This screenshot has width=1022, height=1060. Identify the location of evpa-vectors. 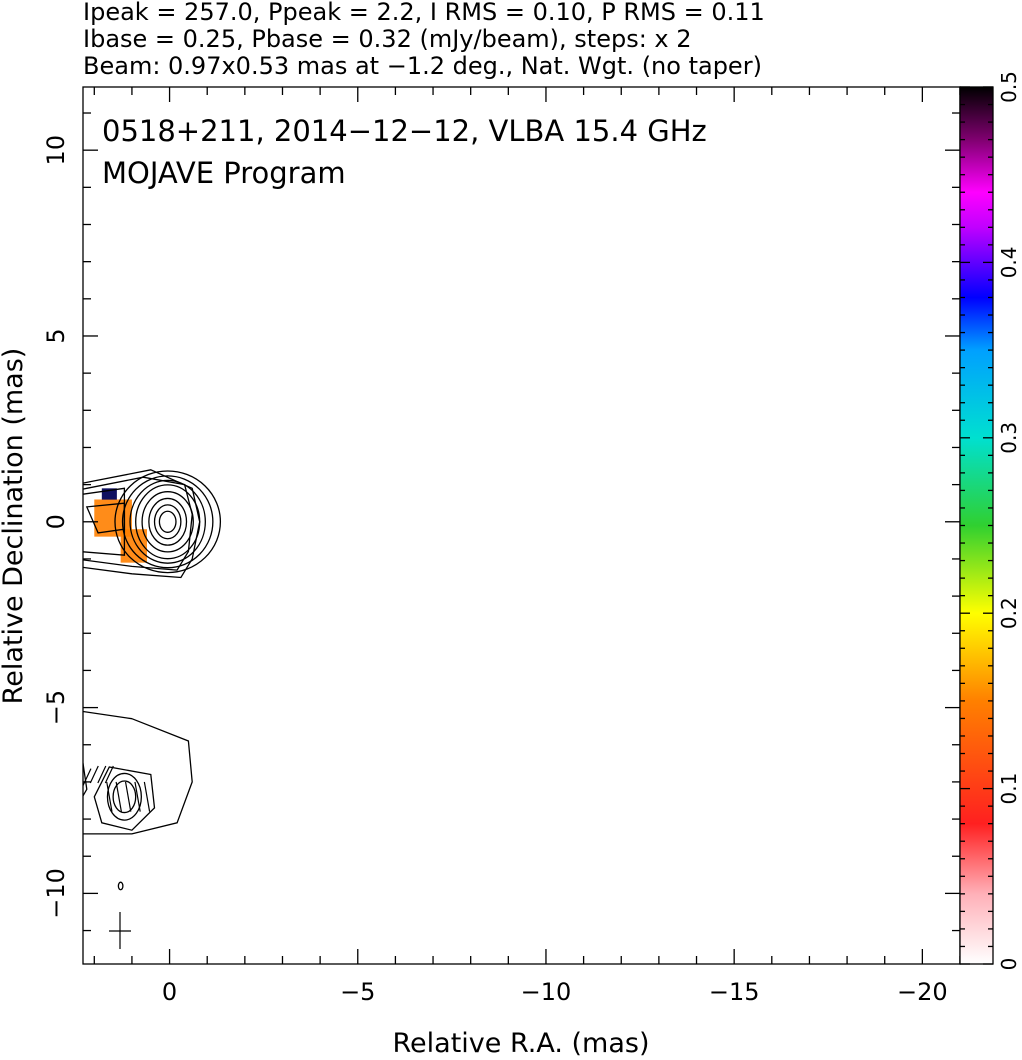
(100, 788).